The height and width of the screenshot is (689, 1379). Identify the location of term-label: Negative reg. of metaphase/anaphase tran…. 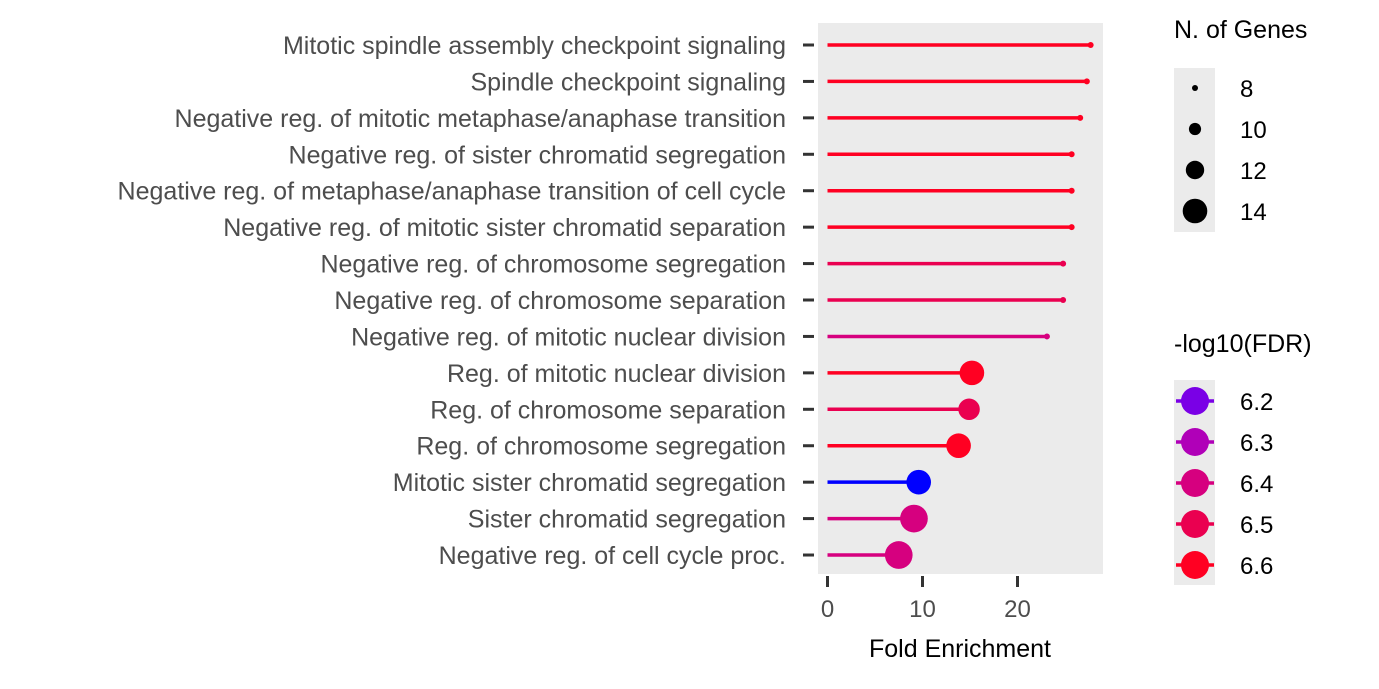
(452, 192).